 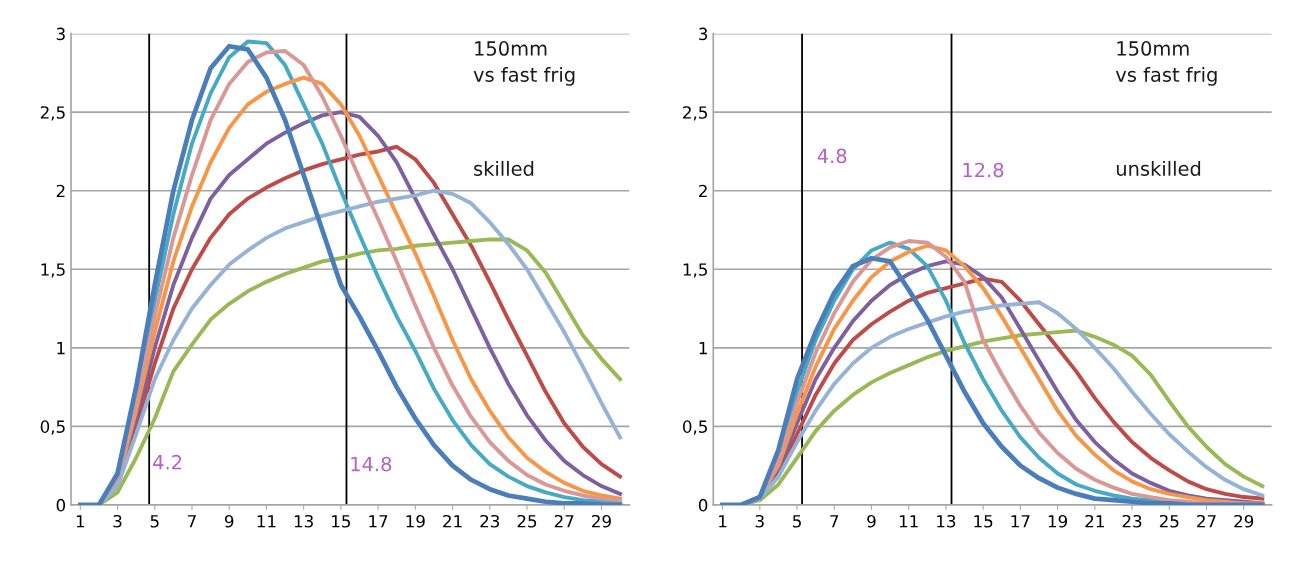 I want to click on annotation: 4.2, so click(x=167, y=462).